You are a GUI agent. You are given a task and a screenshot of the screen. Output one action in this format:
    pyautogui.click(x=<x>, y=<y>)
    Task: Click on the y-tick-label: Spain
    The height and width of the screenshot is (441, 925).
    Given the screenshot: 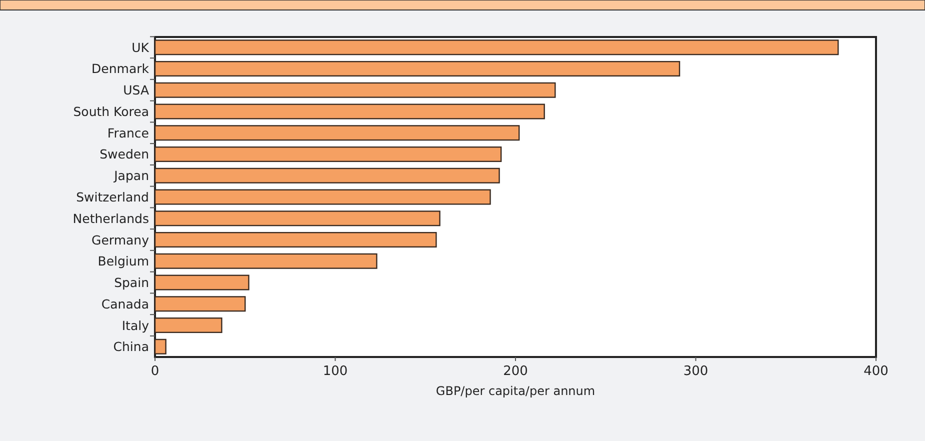 What is the action you would take?
    pyautogui.click(x=131, y=282)
    